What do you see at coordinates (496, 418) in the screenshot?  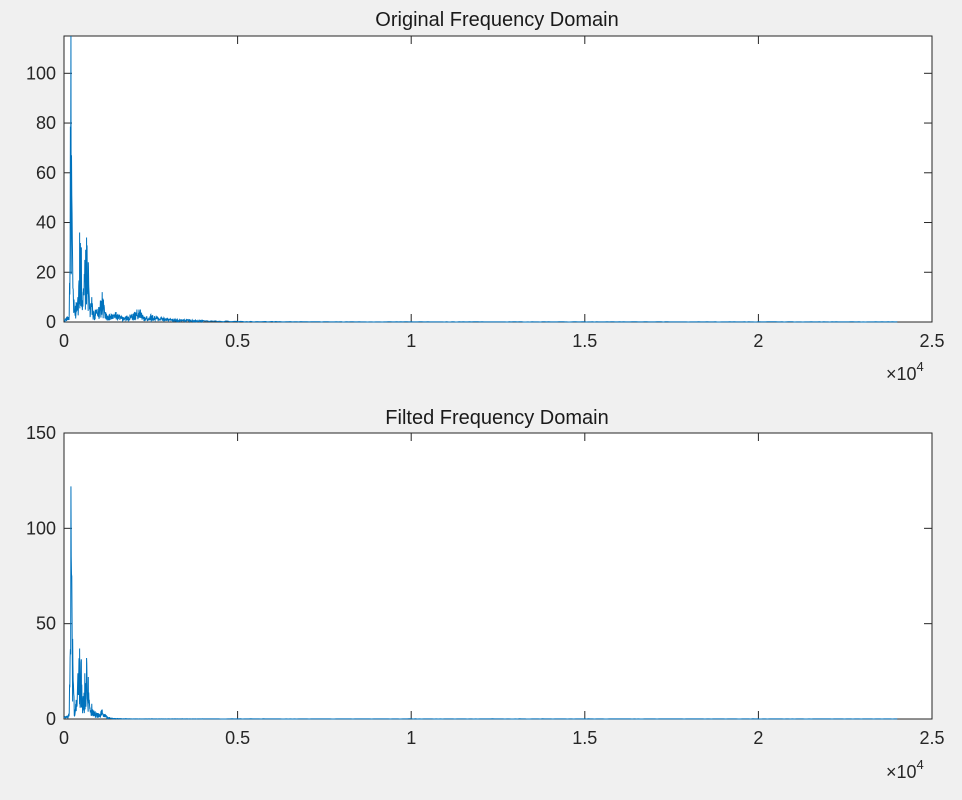 I see `chart-title: Filted Frequency Domain` at bounding box center [496, 418].